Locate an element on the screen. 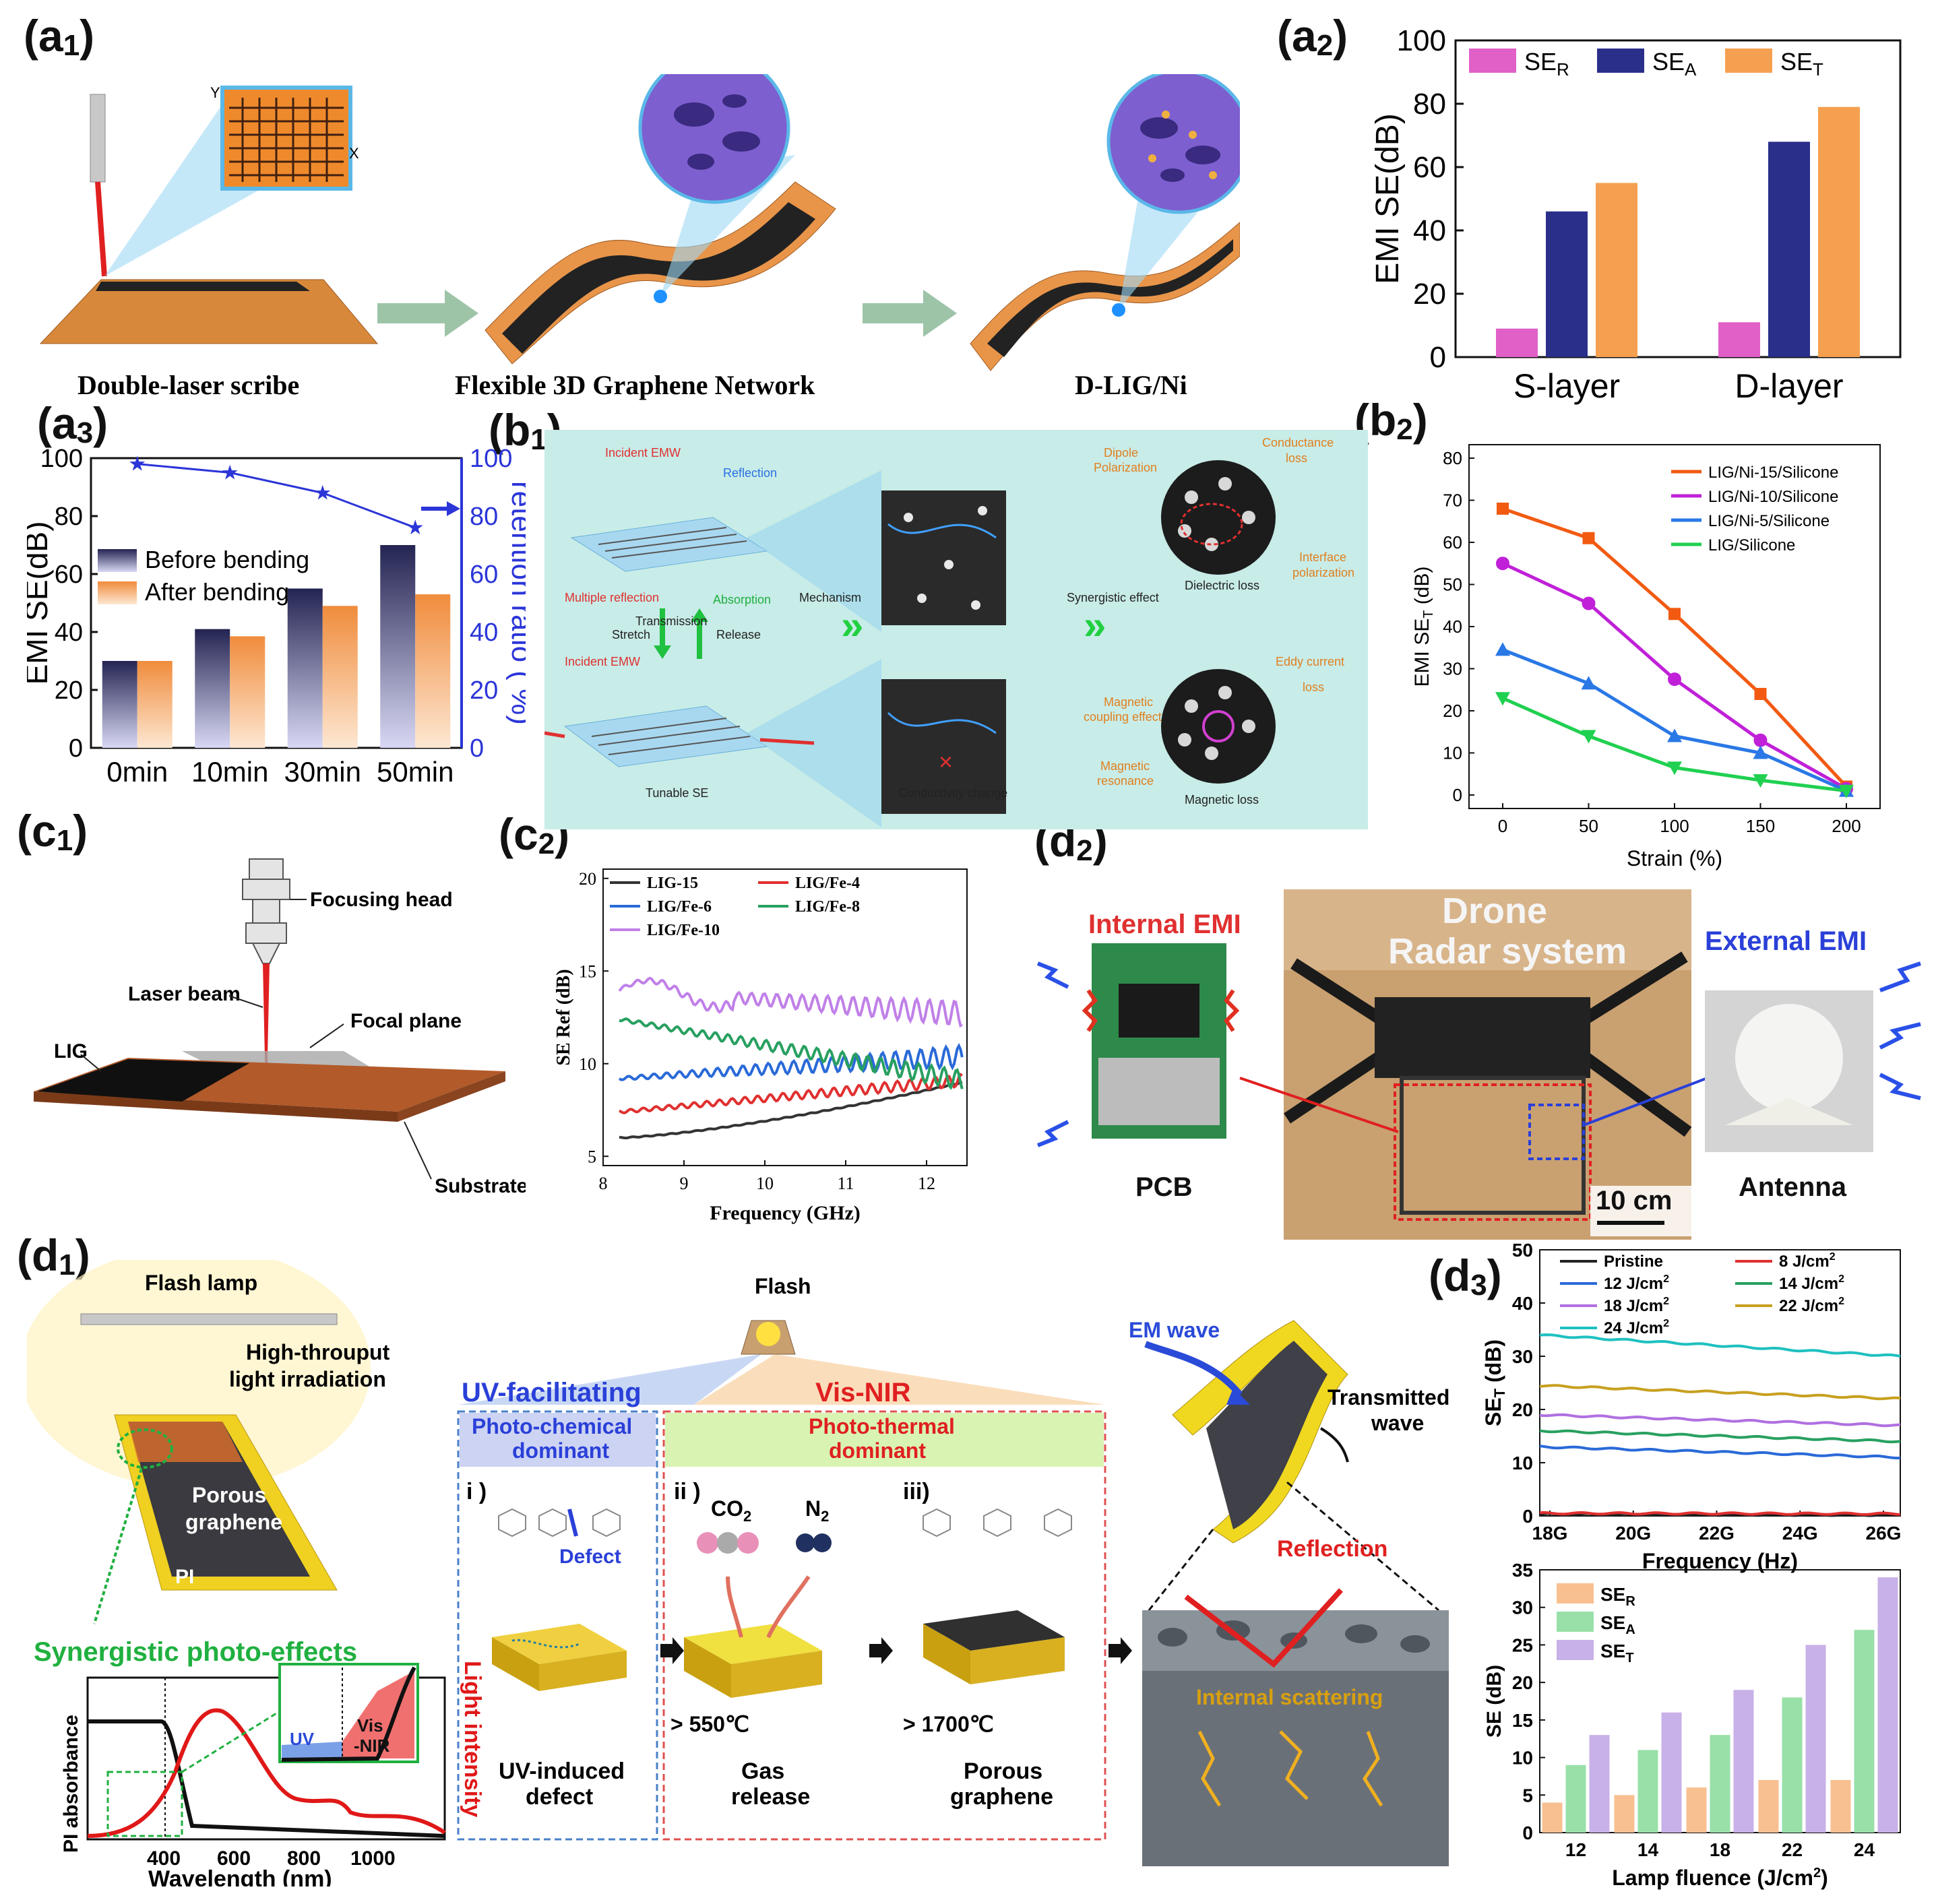 This screenshot has width=1936, height=1904. a2-ytick-label: 100 is located at coordinates (1421, 41).